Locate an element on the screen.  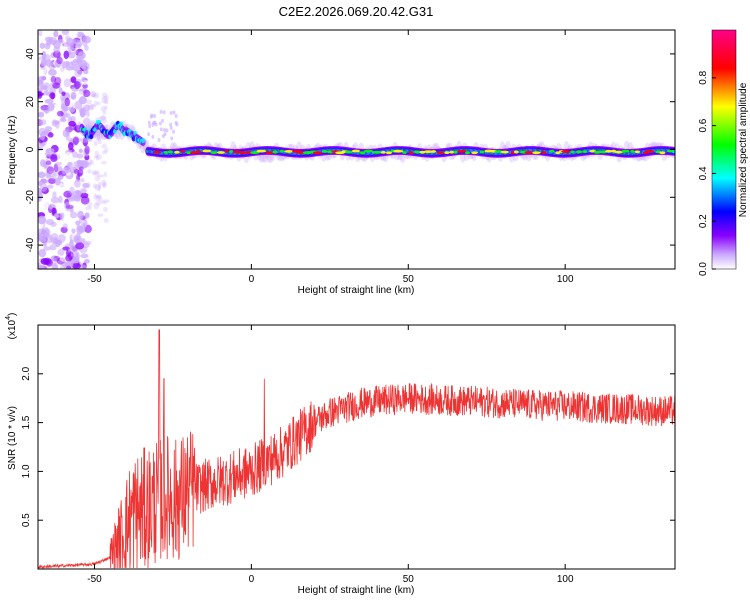
spectrogram-x-tick-label: 50 is located at coordinates (409, 279).